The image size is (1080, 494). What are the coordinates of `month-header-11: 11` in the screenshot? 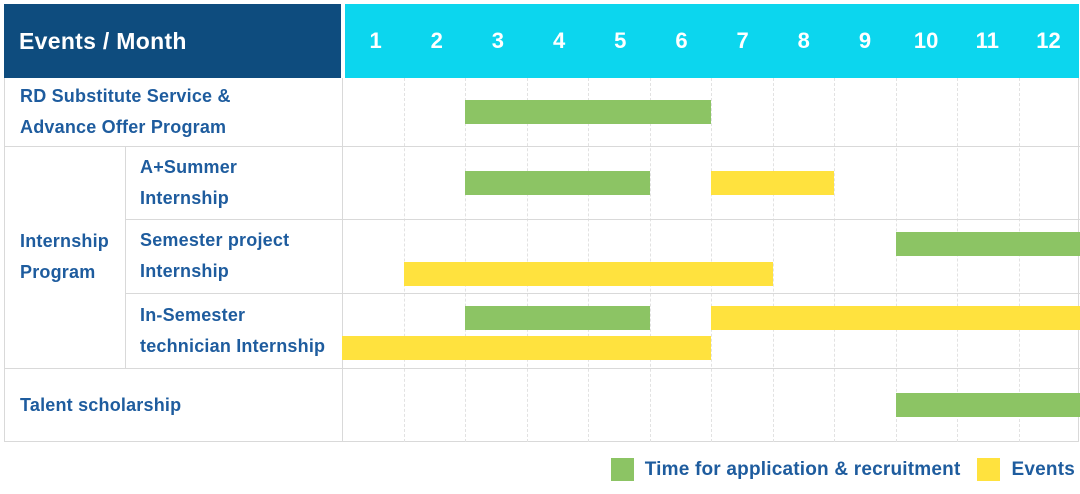 It's located at (987, 40).